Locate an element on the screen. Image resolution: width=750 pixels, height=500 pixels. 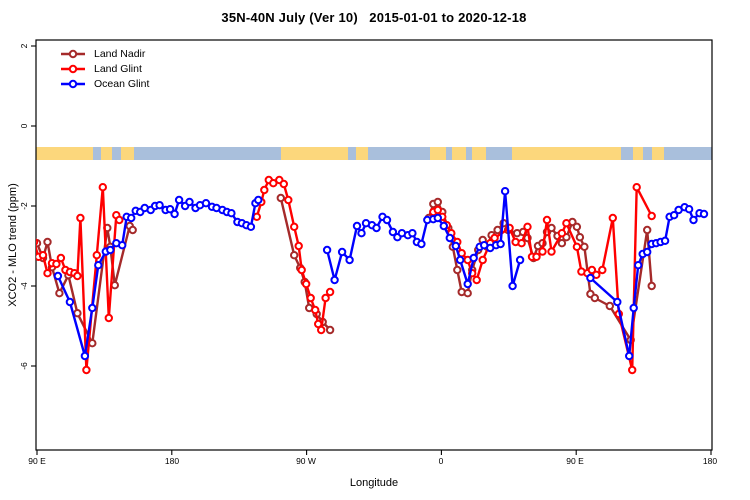
legend-item-ocean-glint: Ocean Glint is located at coordinates (104, 83).